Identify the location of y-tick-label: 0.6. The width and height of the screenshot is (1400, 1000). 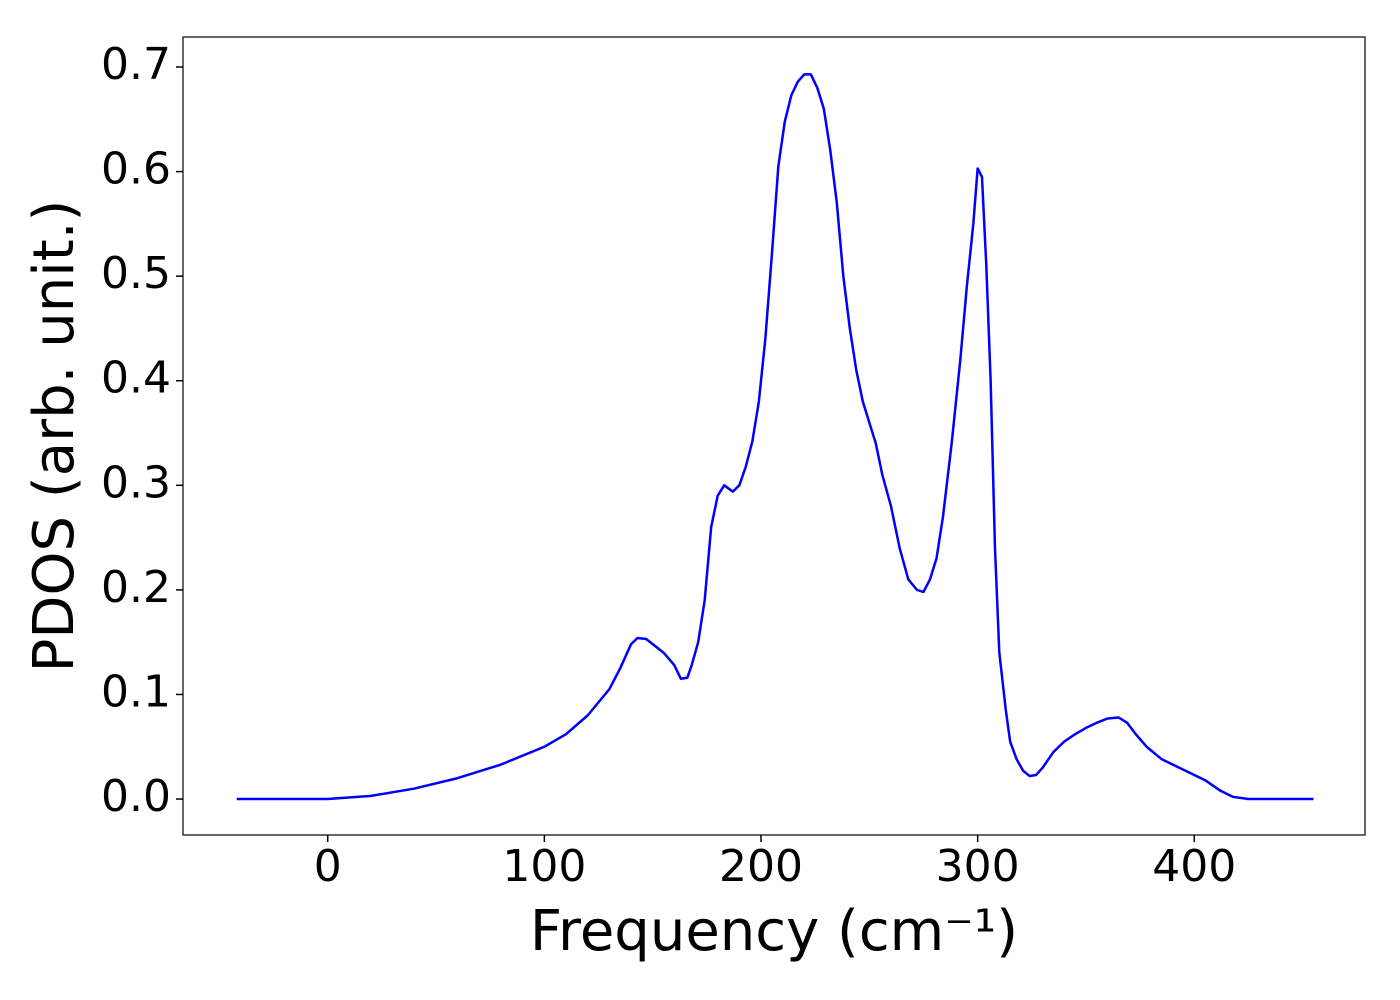
(136, 169).